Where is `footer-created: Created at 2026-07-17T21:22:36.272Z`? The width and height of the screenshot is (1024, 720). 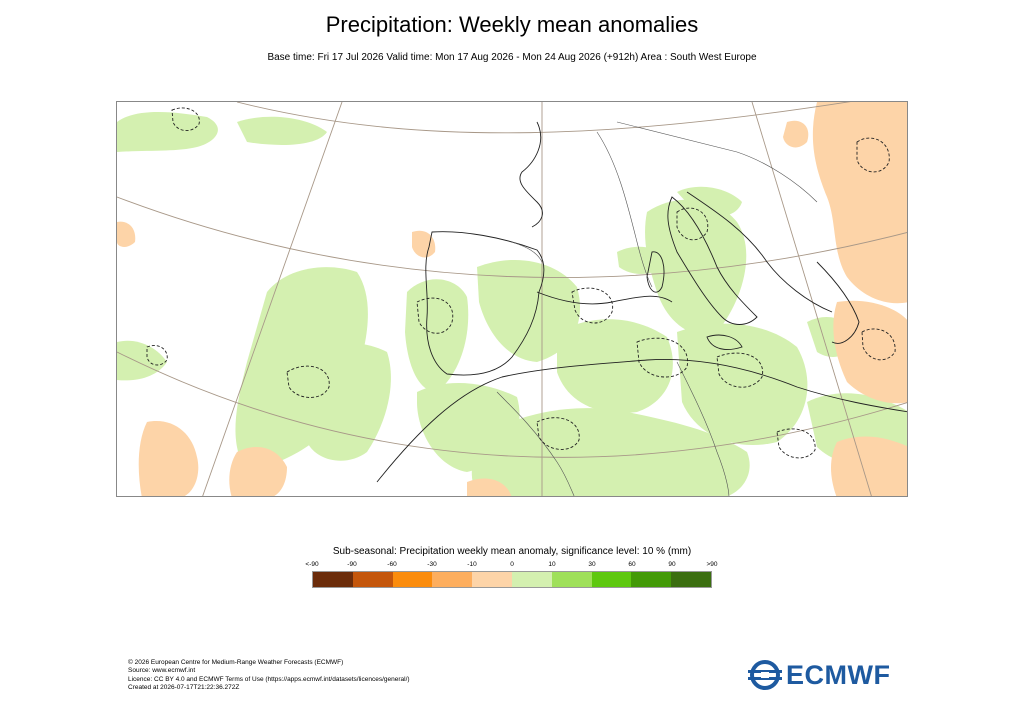
footer-created: Created at 2026-07-17T21:22:36.272Z is located at coordinates (184, 687).